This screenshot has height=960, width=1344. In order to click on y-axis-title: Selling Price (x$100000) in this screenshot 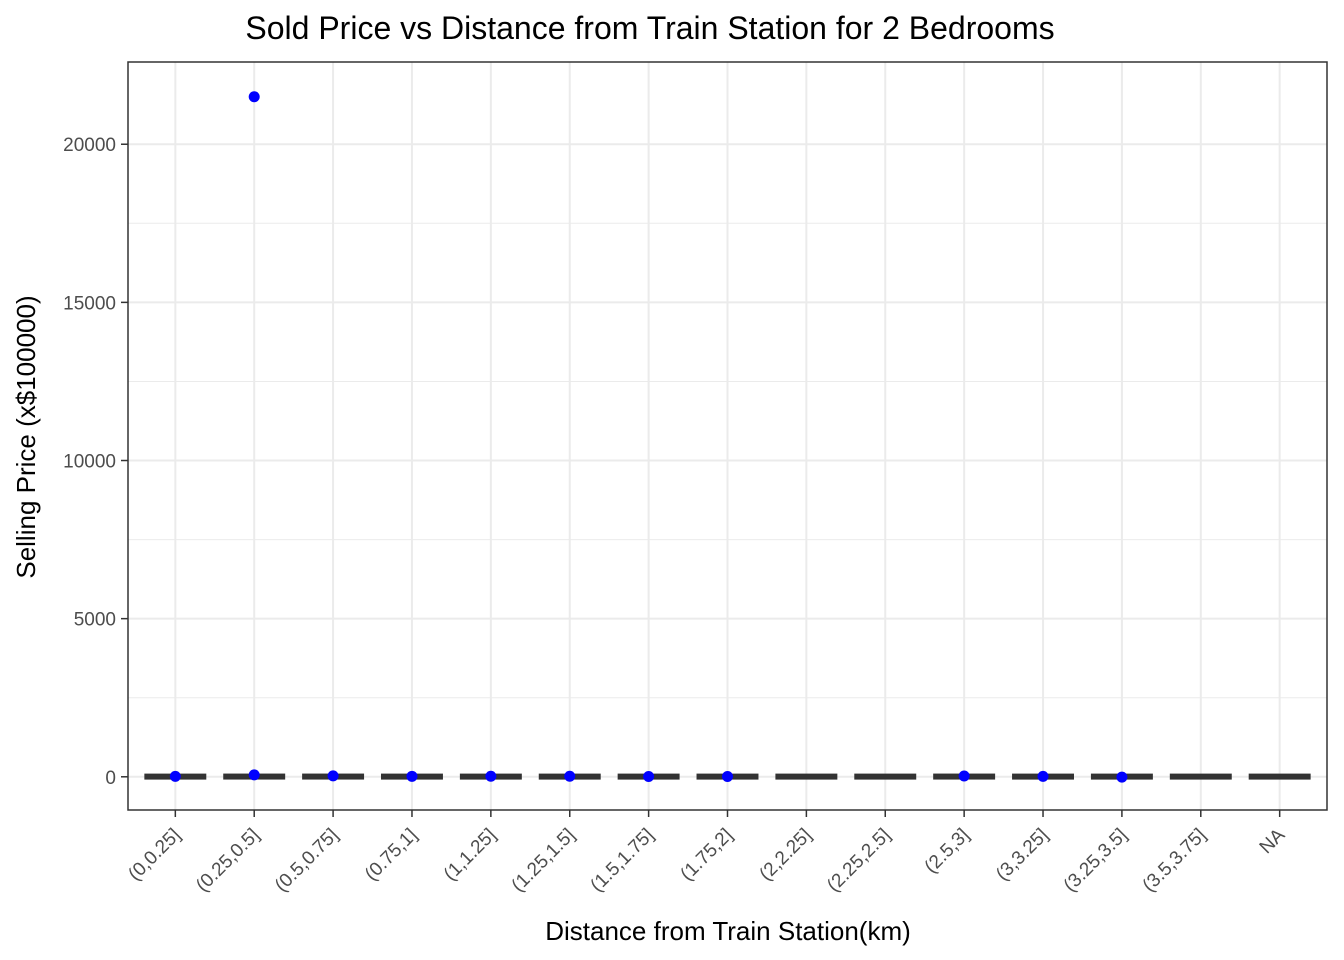, I will do `click(26, 436)`.